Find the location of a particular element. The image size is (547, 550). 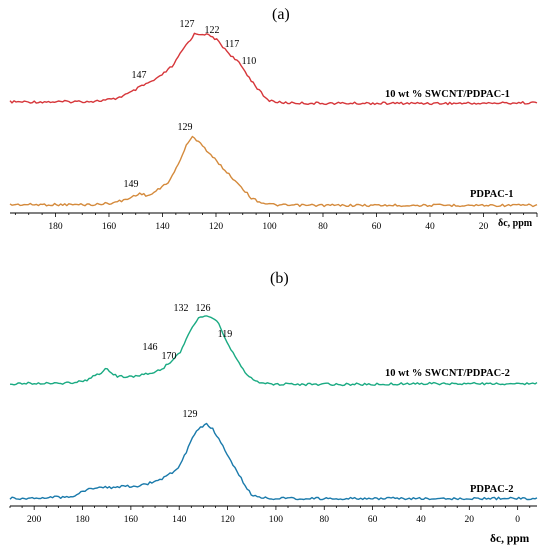

peak-label: 147 is located at coordinates (139, 75).